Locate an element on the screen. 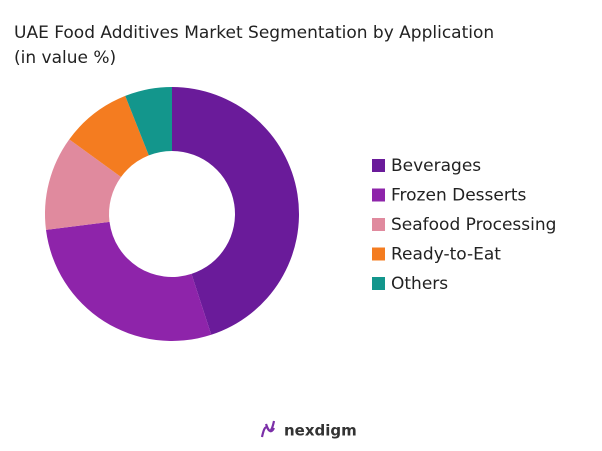 The width and height of the screenshot is (602, 451). brand-logo is located at coordinates (268, 429).